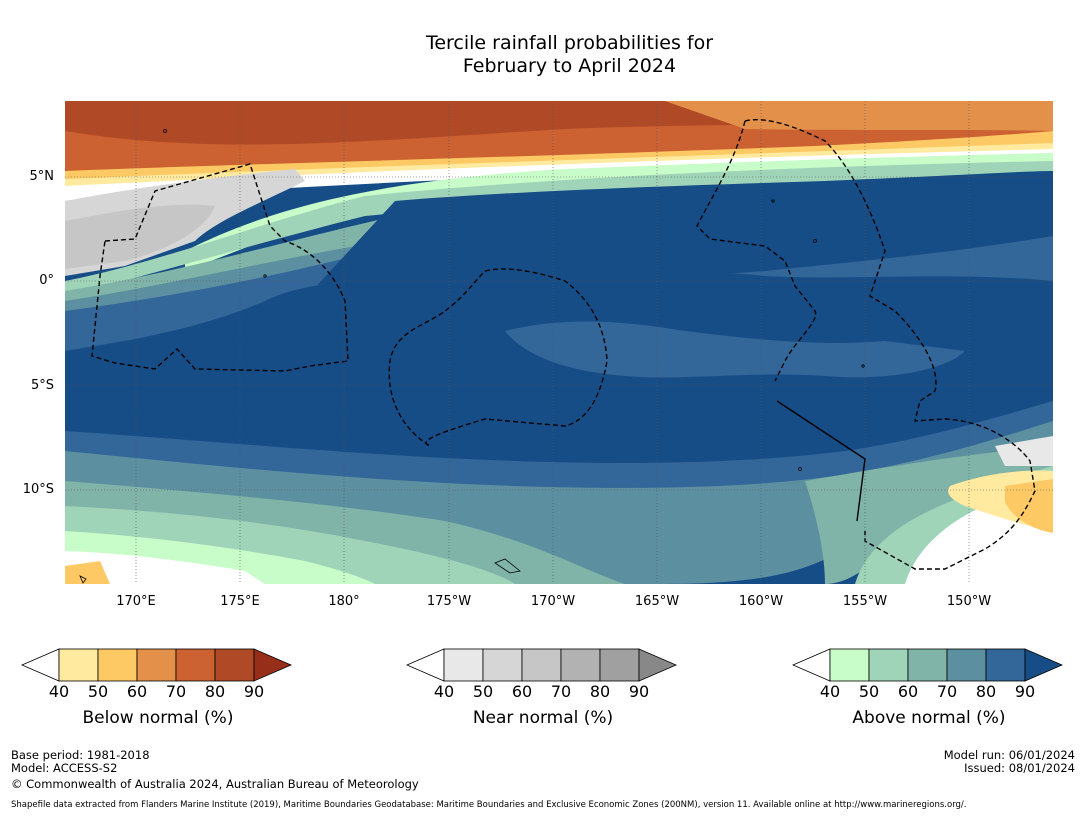 The width and height of the screenshot is (1085, 816). What do you see at coordinates (220, 267) in the screenshot?
I see `eez-kiribati-gilbert` at bounding box center [220, 267].